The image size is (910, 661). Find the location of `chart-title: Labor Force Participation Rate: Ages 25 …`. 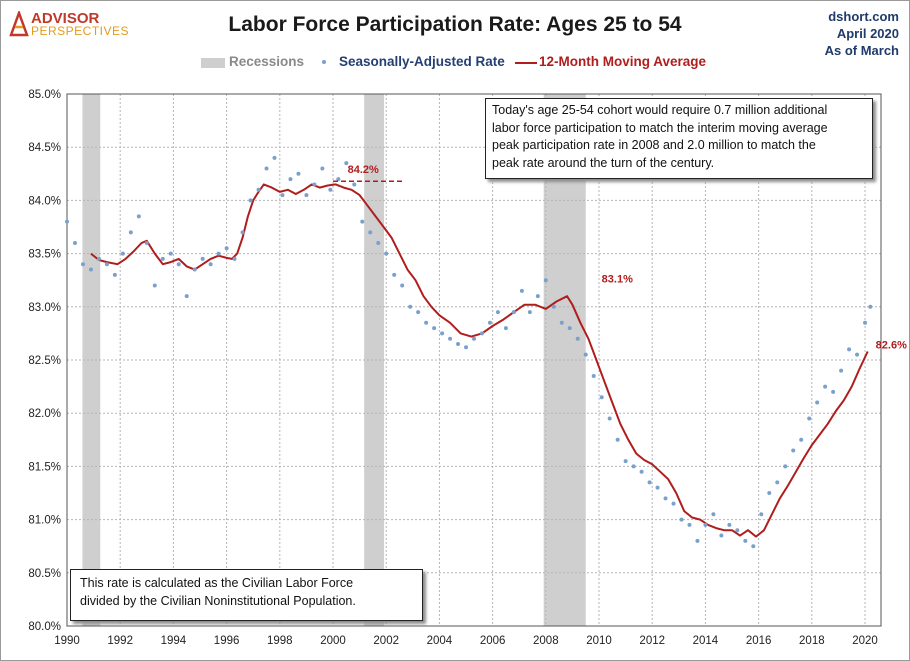

chart-title: Labor Force Participation Rate: Ages 25 … is located at coordinates (455, 24).